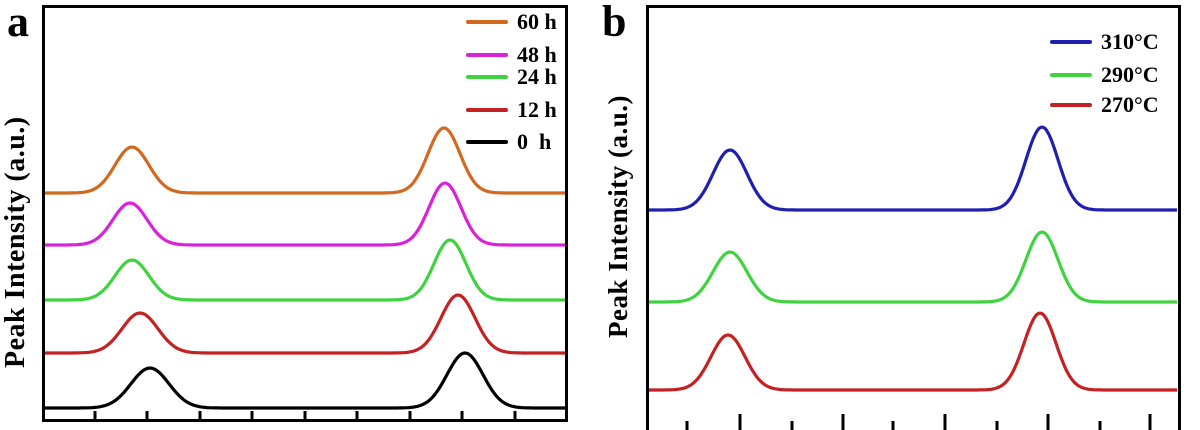 The image size is (1200, 430). Describe the element at coordinates (487, 55) in the screenshot. I see `legend-line-48h` at that location.